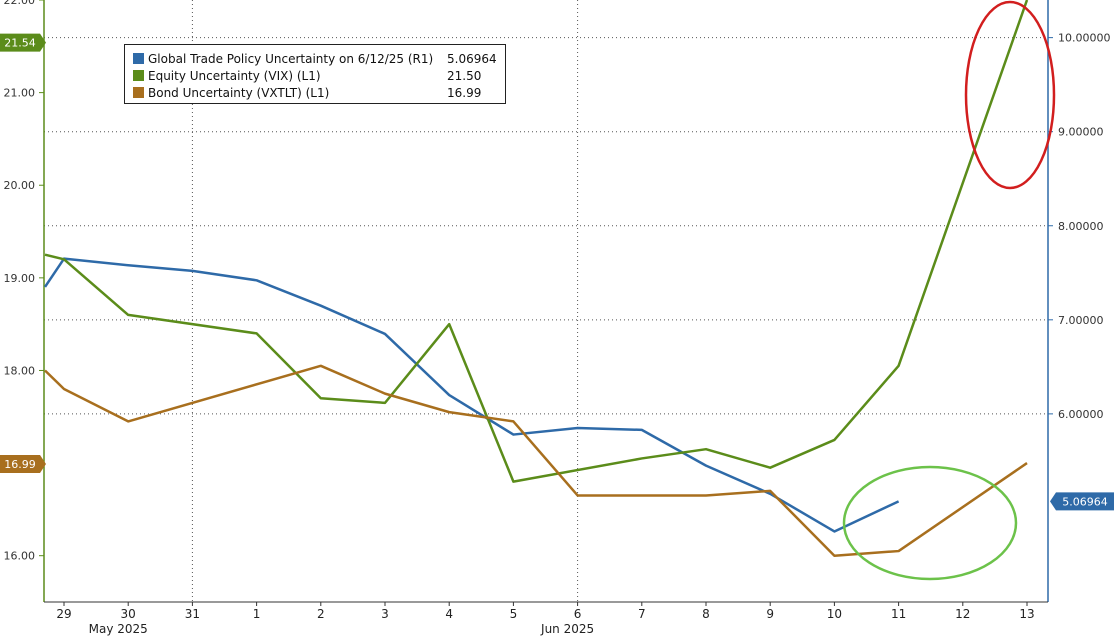  Describe the element at coordinates (1081, 414) in the screenshot. I see `right-axis-tick-label: 6.00000` at that location.